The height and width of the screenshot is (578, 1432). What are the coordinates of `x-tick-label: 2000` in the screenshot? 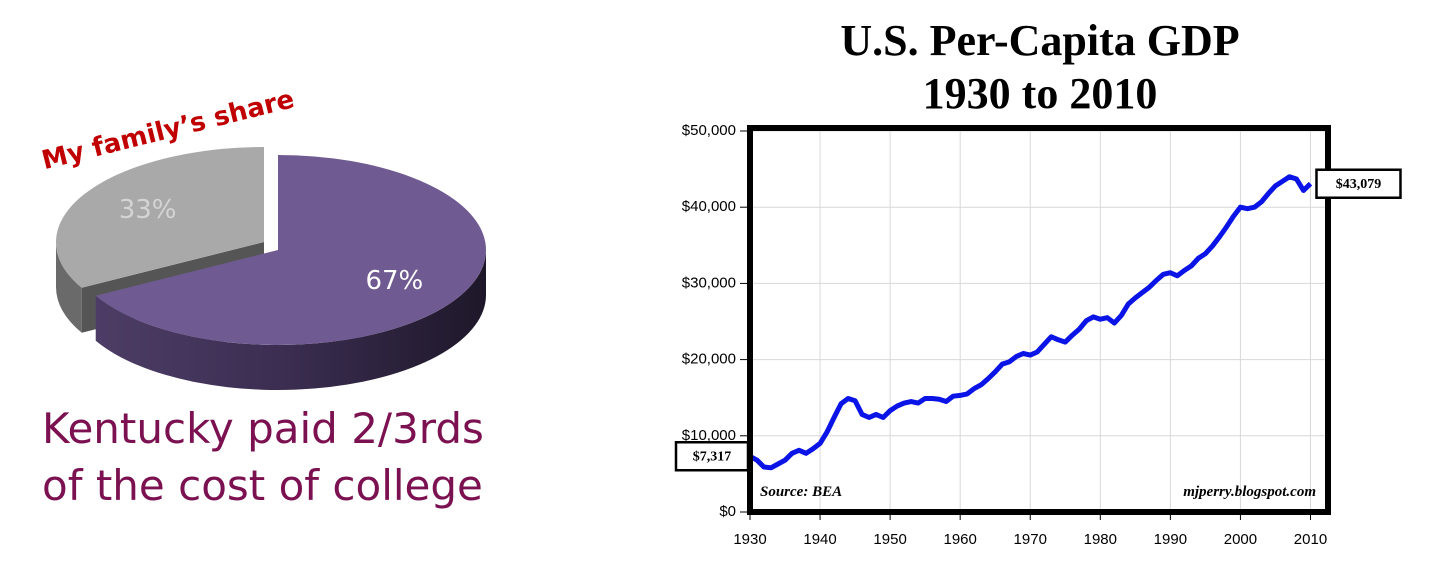 It's located at (1240, 539).